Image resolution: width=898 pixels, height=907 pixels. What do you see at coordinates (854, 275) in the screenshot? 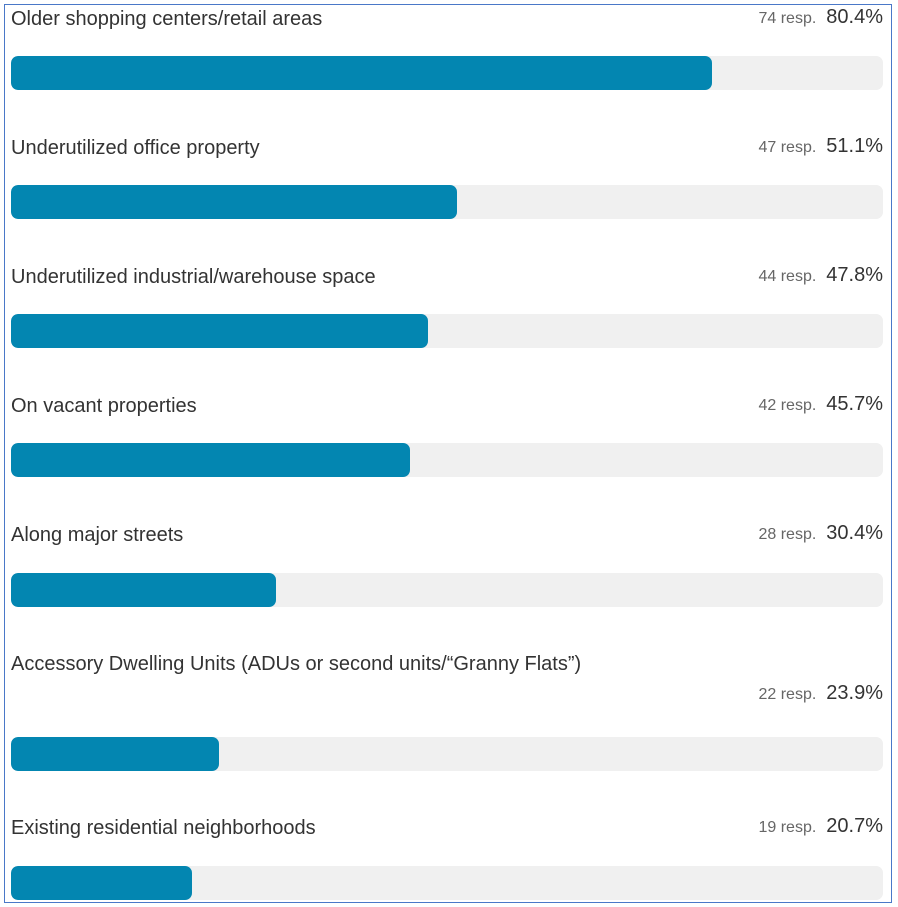
I see `percent-label: 47.8%` at bounding box center [854, 275].